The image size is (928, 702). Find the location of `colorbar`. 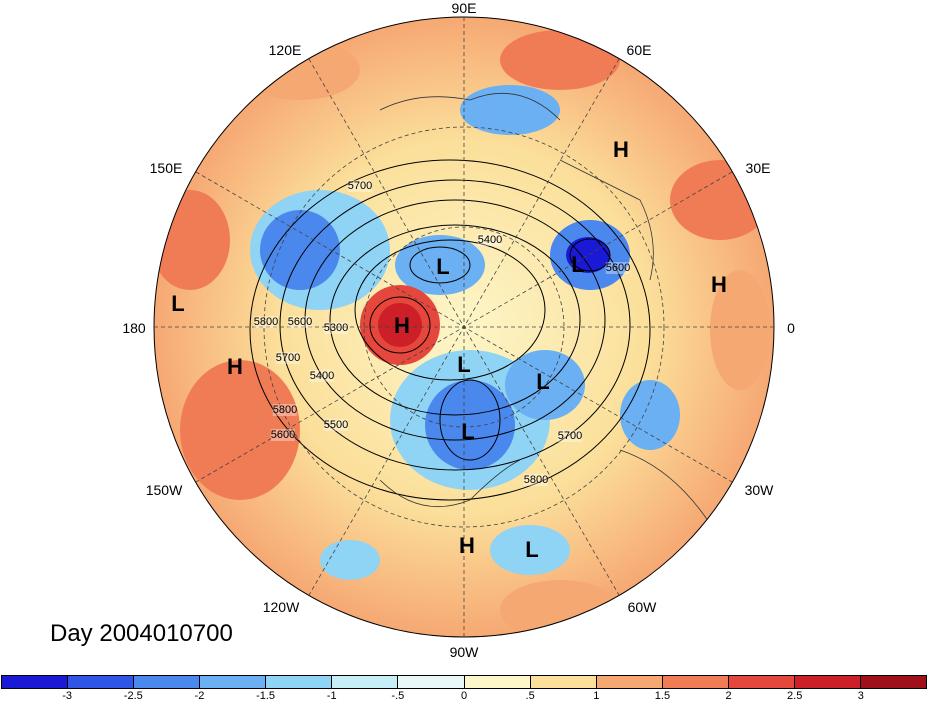

colorbar is located at coordinates (464, 682).